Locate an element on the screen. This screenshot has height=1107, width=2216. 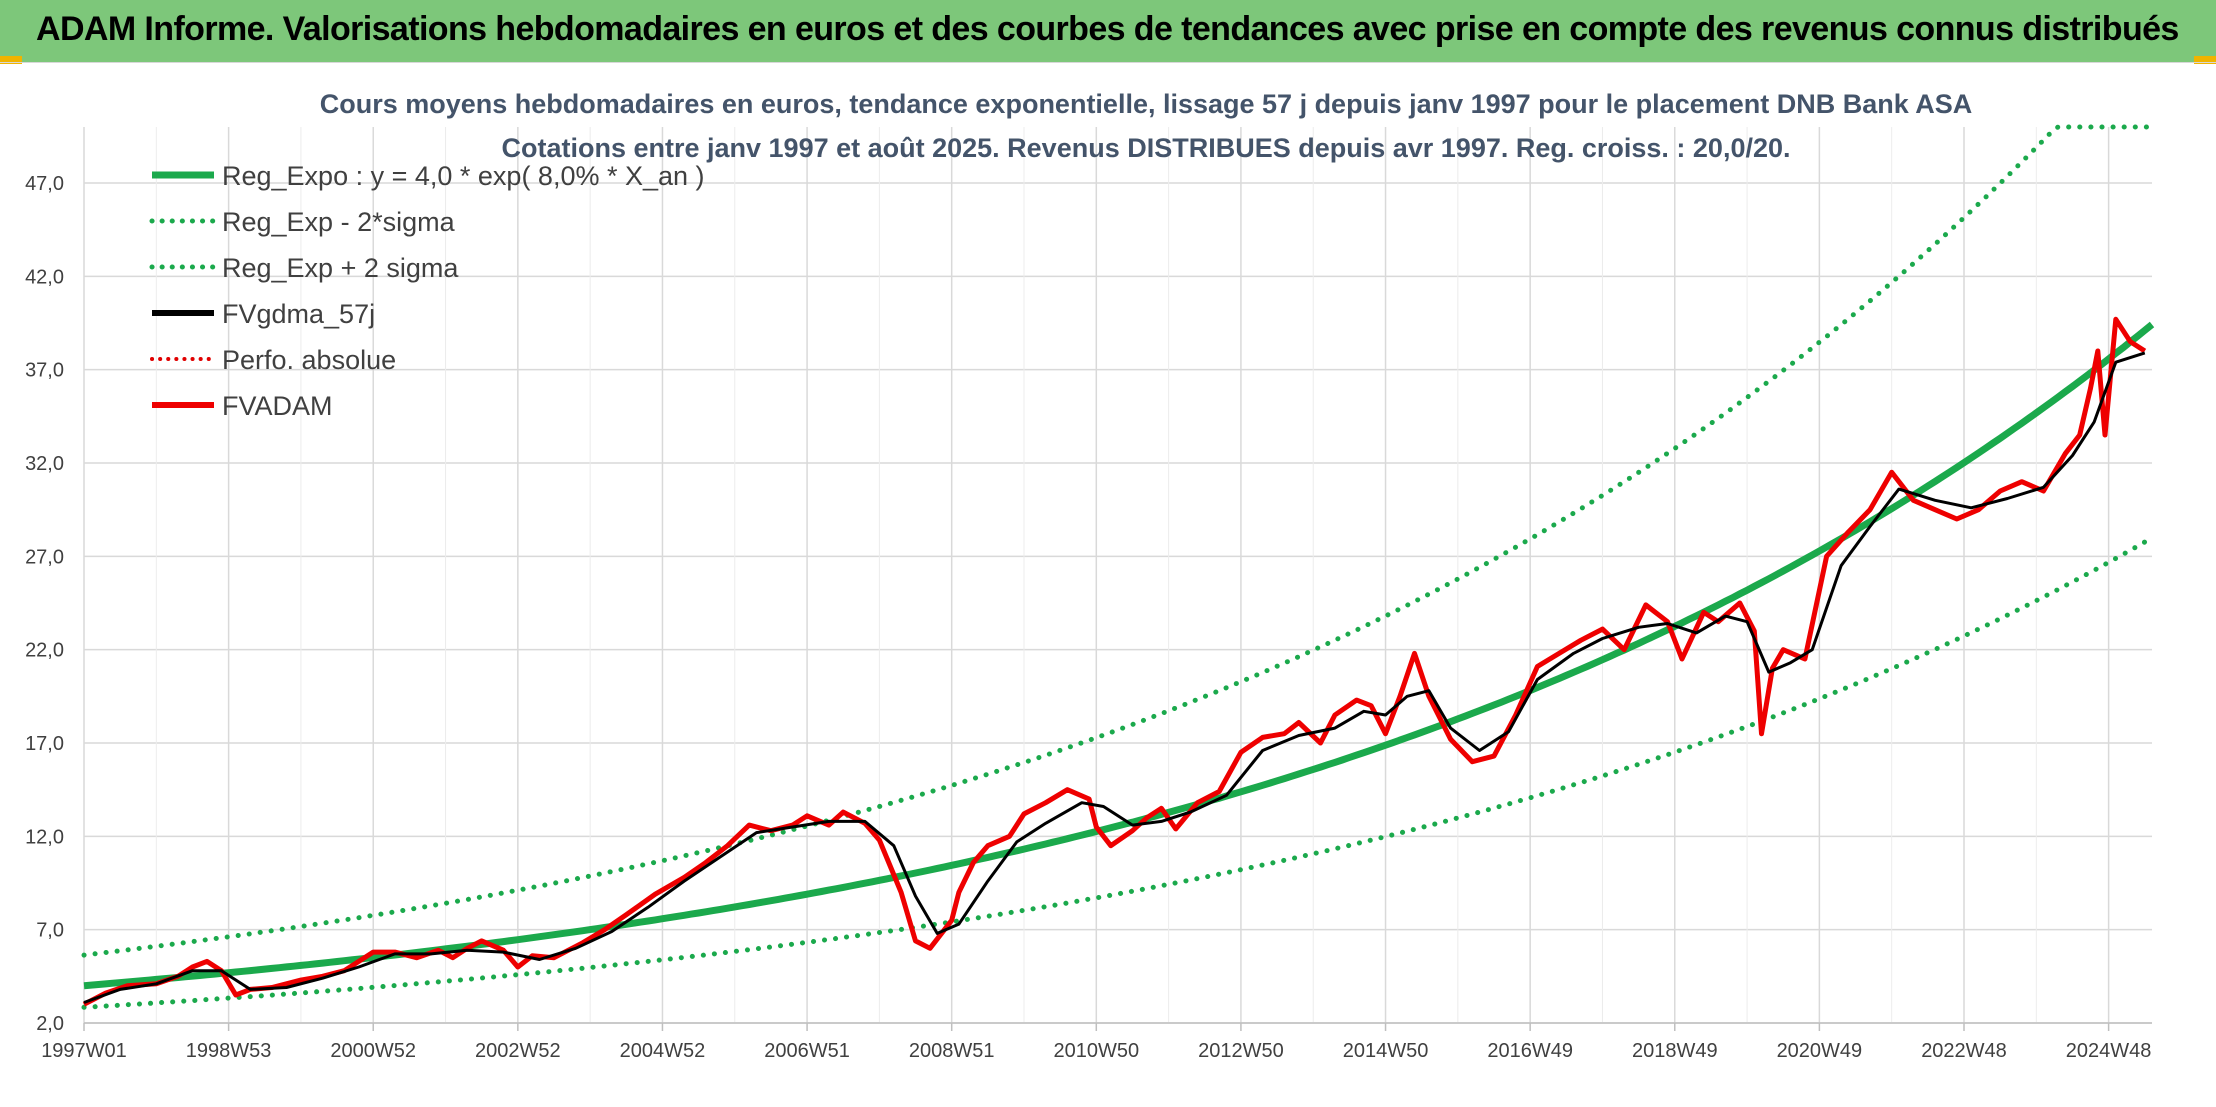
x-tick-label: 2020W49 is located at coordinates (1820, 1051).